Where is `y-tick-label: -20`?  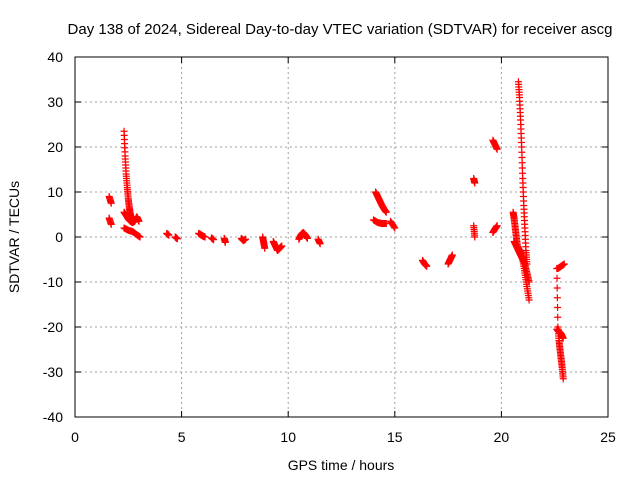 y-tick-label: -20 is located at coordinates (53, 327).